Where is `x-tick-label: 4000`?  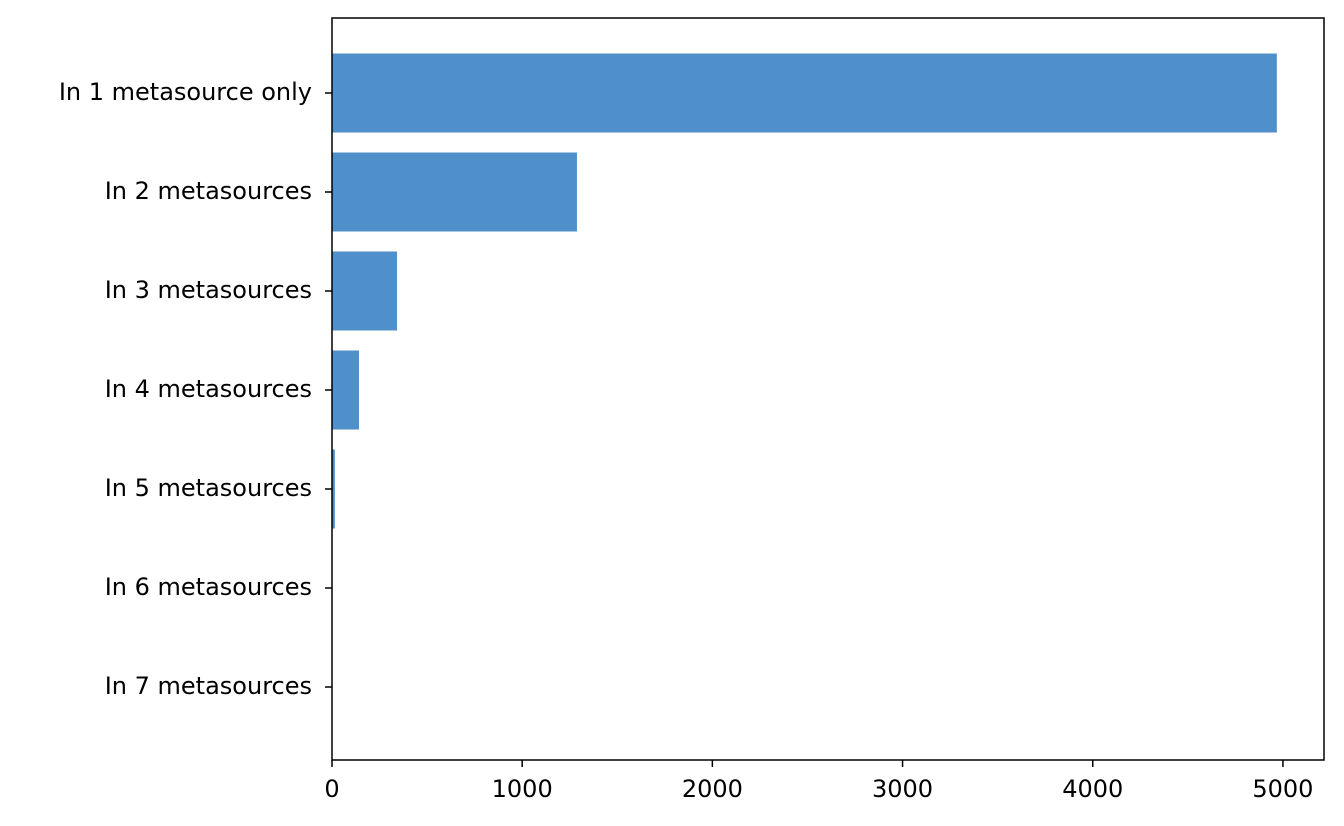
x-tick-label: 4000 is located at coordinates (1092, 789).